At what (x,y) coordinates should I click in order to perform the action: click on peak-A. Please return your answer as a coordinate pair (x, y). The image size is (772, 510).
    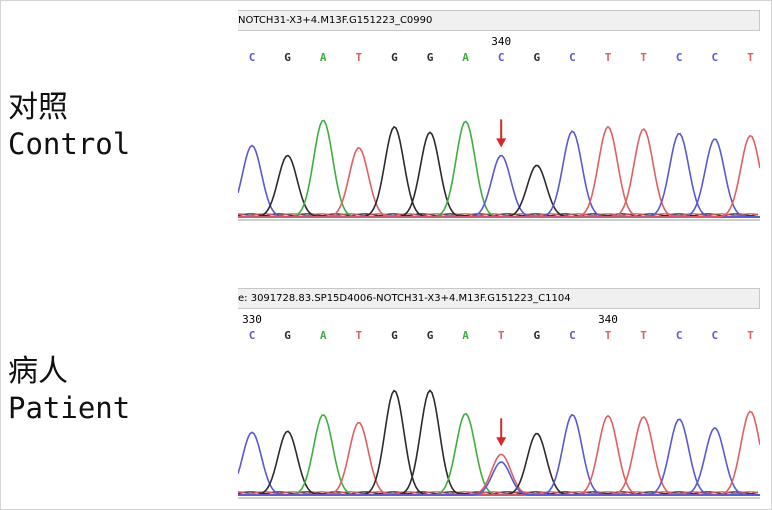
    Looking at the image, I should click on (499, 454).